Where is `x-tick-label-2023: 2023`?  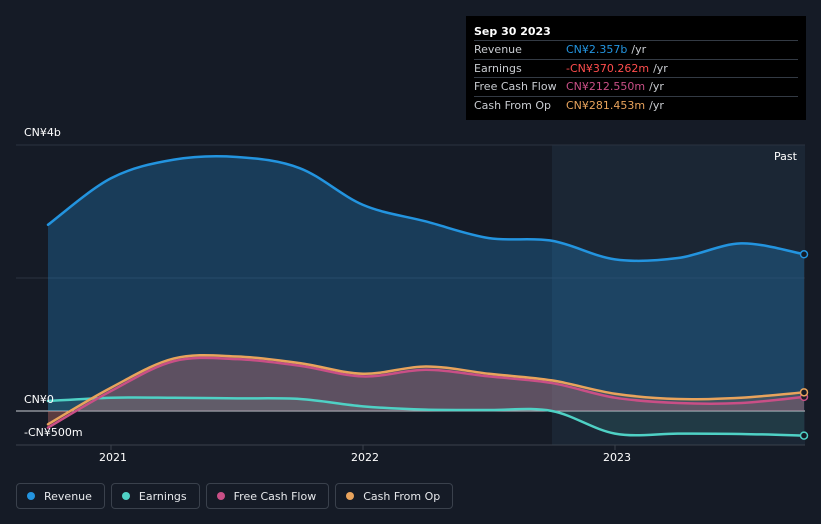 x-tick-label-2023: 2023 is located at coordinates (617, 457).